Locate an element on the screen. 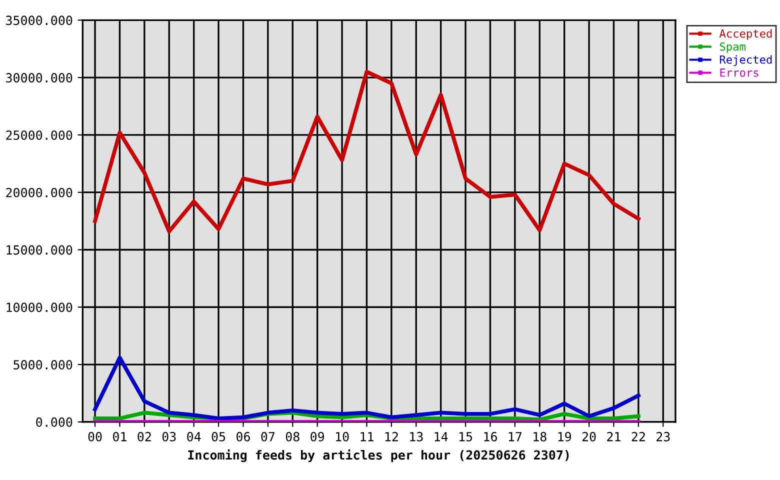 Image resolution: width=780 pixels, height=480 pixels. x-tick-label: 13 is located at coordinates (416, 437).